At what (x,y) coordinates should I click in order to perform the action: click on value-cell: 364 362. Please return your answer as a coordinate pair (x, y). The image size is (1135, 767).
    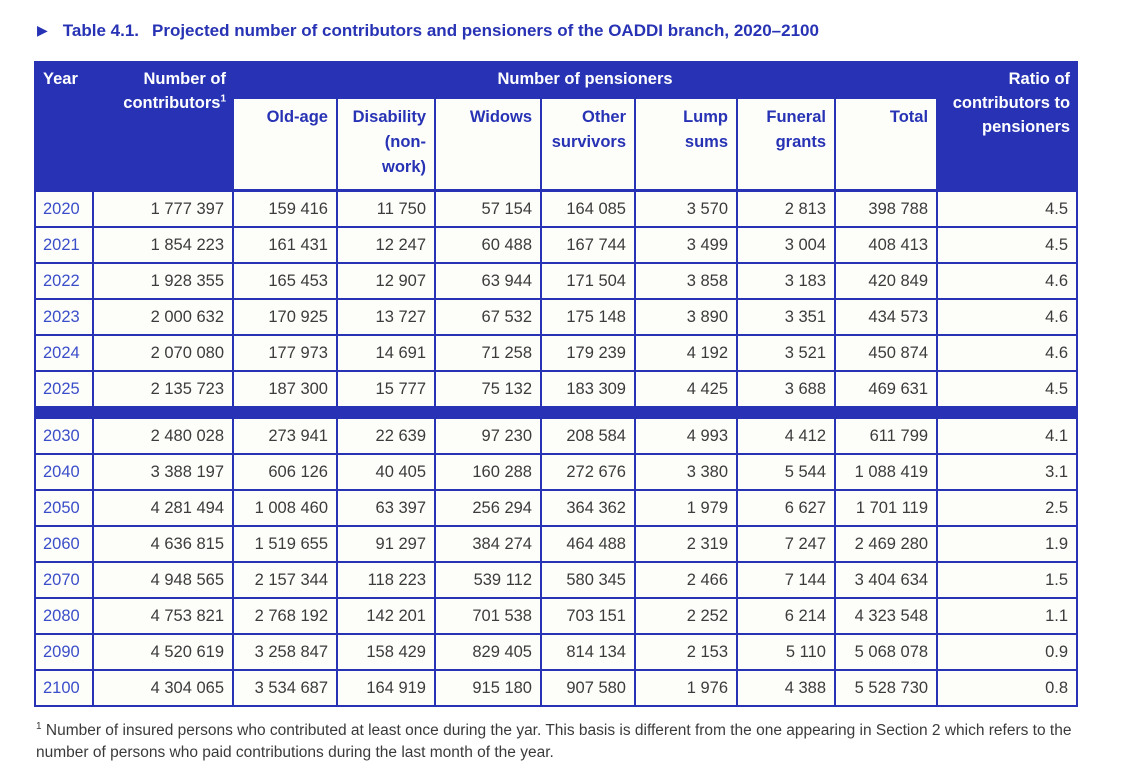
    Looking at the image, I should click on (588, 508).